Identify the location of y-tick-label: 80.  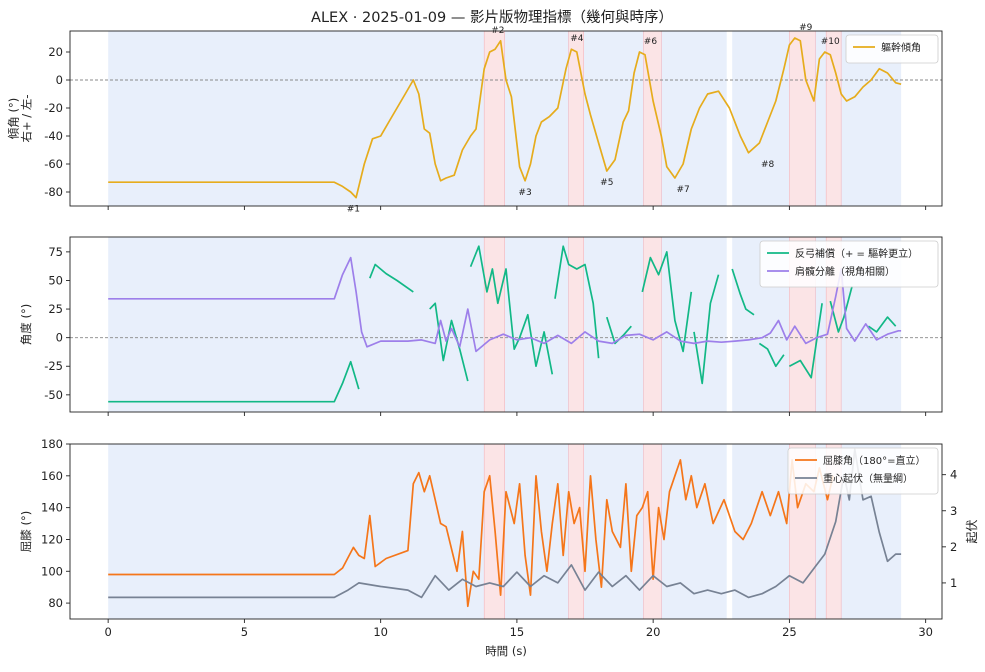
(55, 603).